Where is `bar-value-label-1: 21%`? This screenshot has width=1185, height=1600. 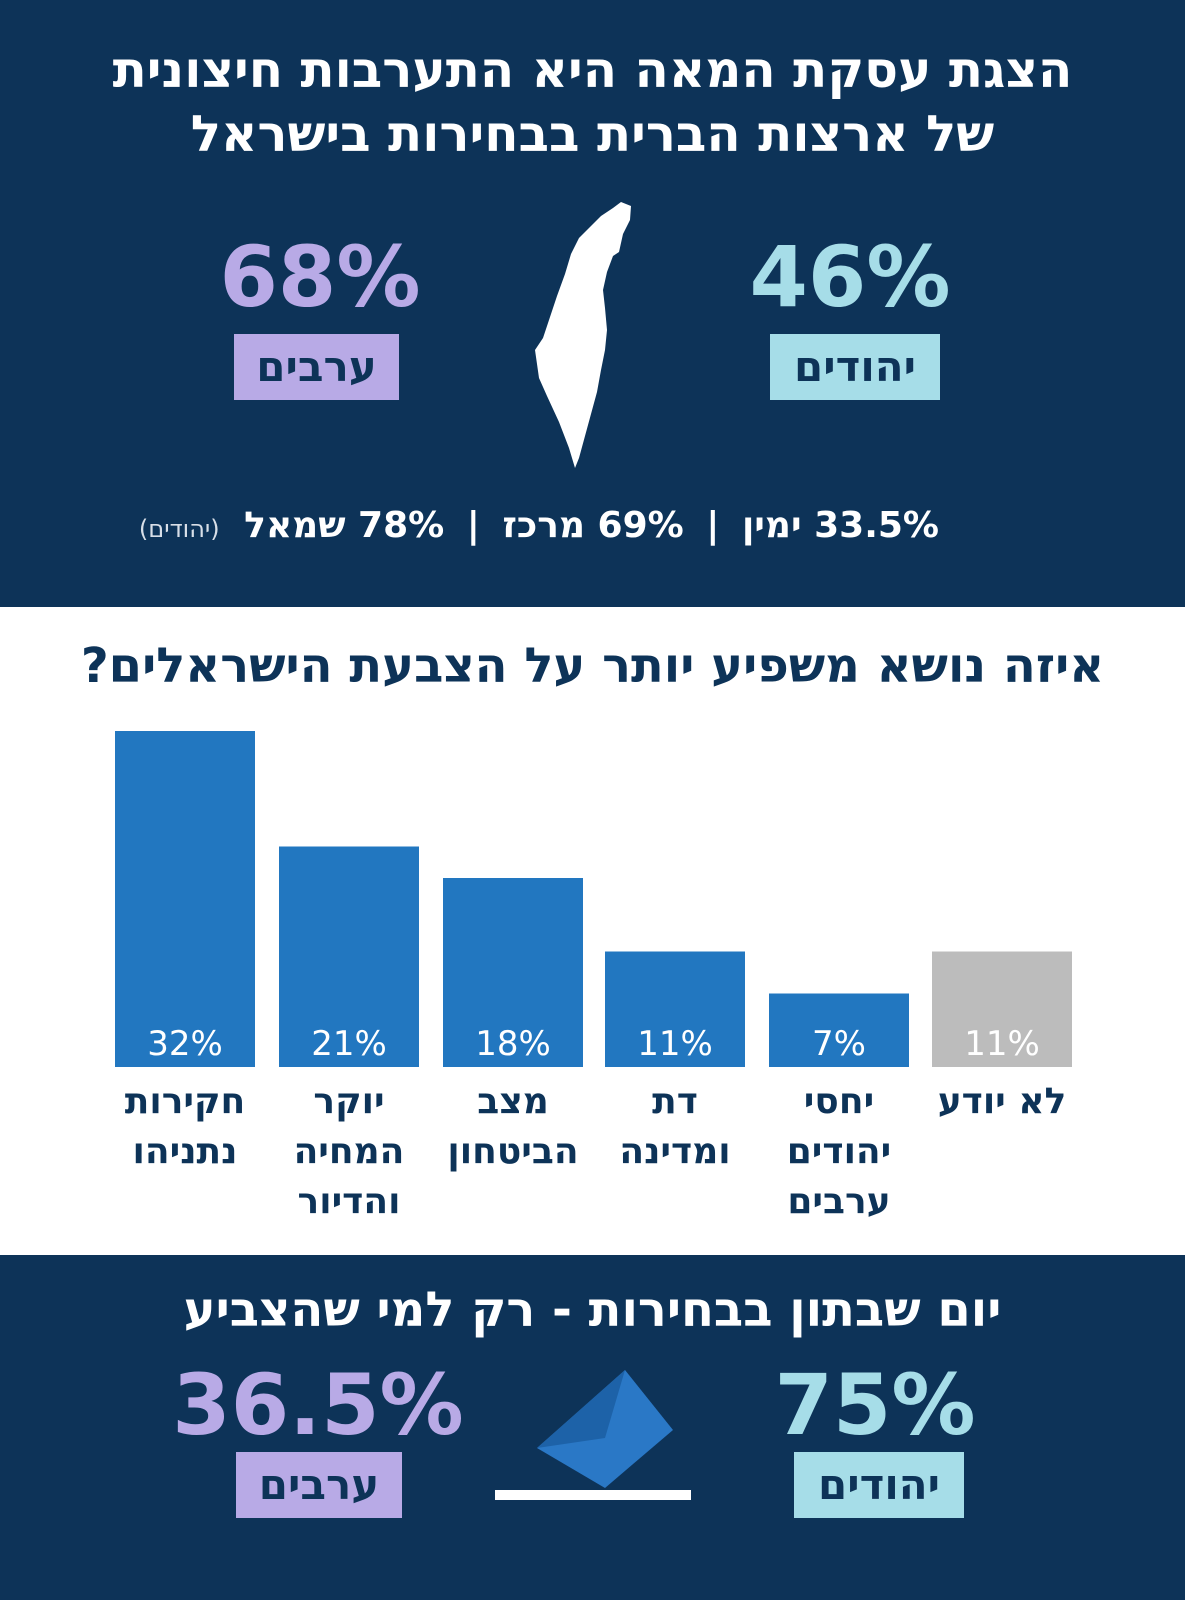 bar-value-label-1: 21% is located at coordinates (349, 1044).